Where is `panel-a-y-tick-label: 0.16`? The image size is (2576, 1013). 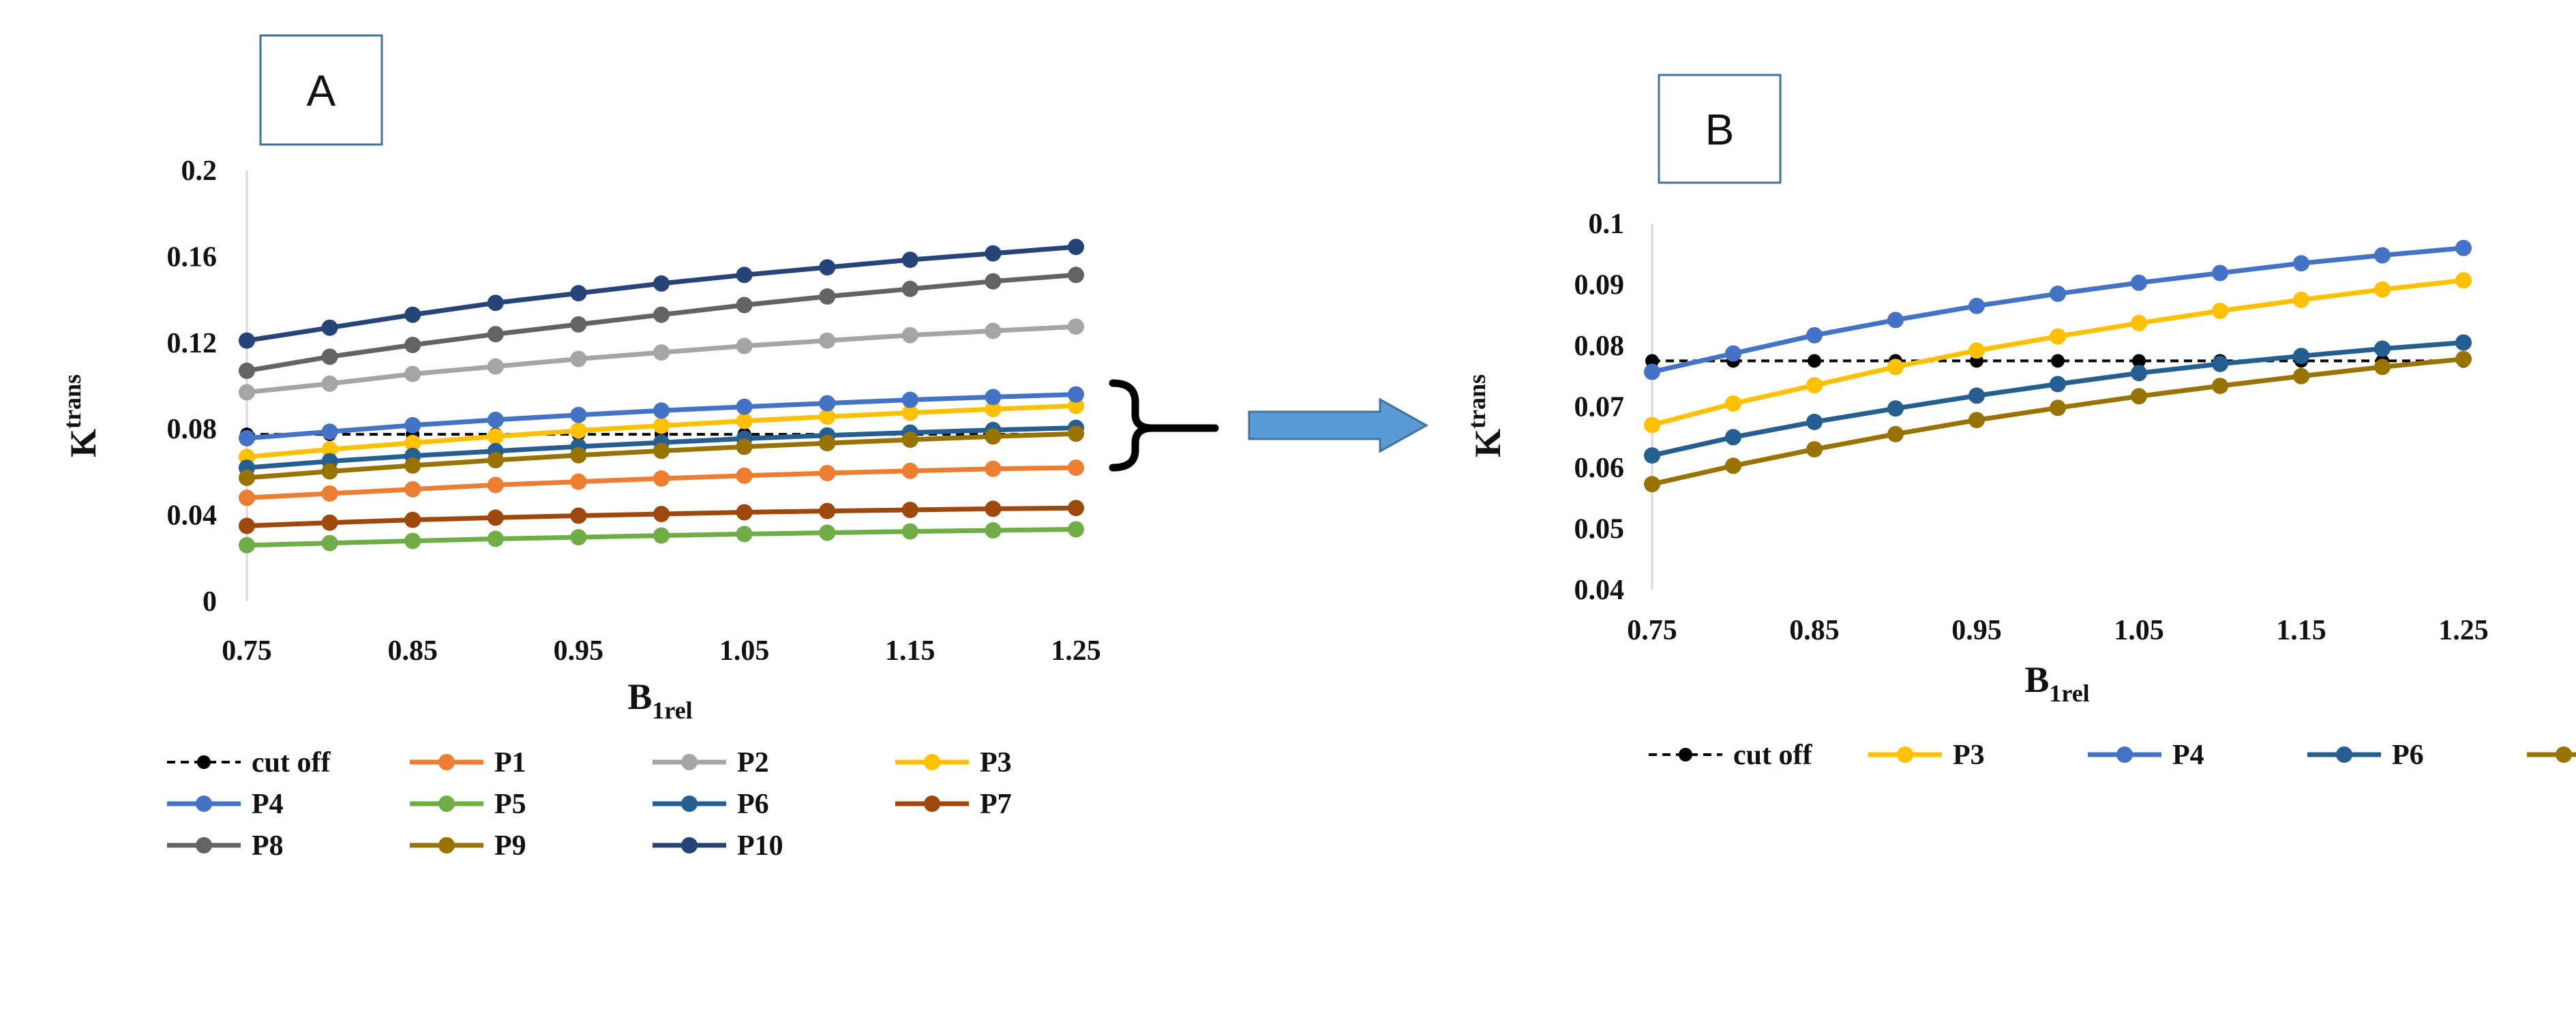
panel-a-y-tick-label: 0.16 is located at coordinates (193, 257).